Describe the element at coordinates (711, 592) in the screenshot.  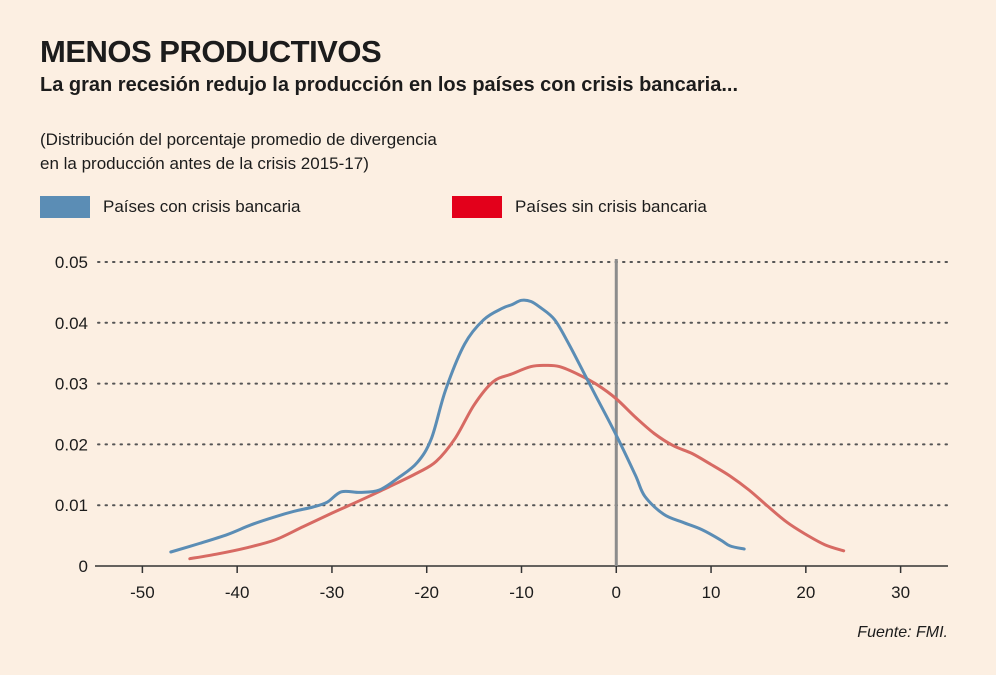
I see `x-tick-label: 10` at that location.